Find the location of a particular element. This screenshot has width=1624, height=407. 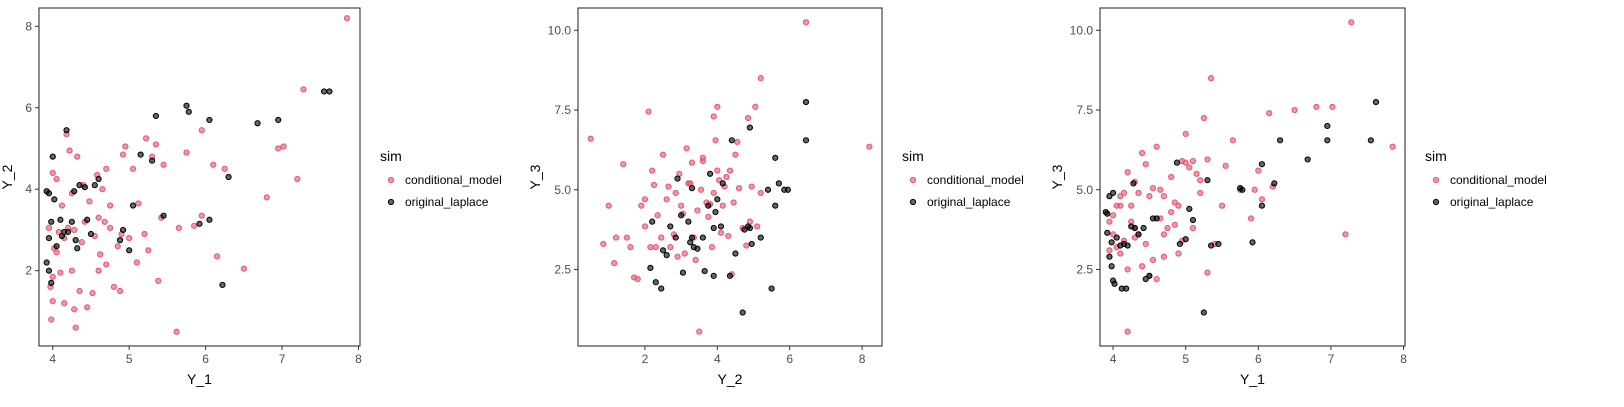

legend-label: conditional_model is located at coordinates (453, 180).